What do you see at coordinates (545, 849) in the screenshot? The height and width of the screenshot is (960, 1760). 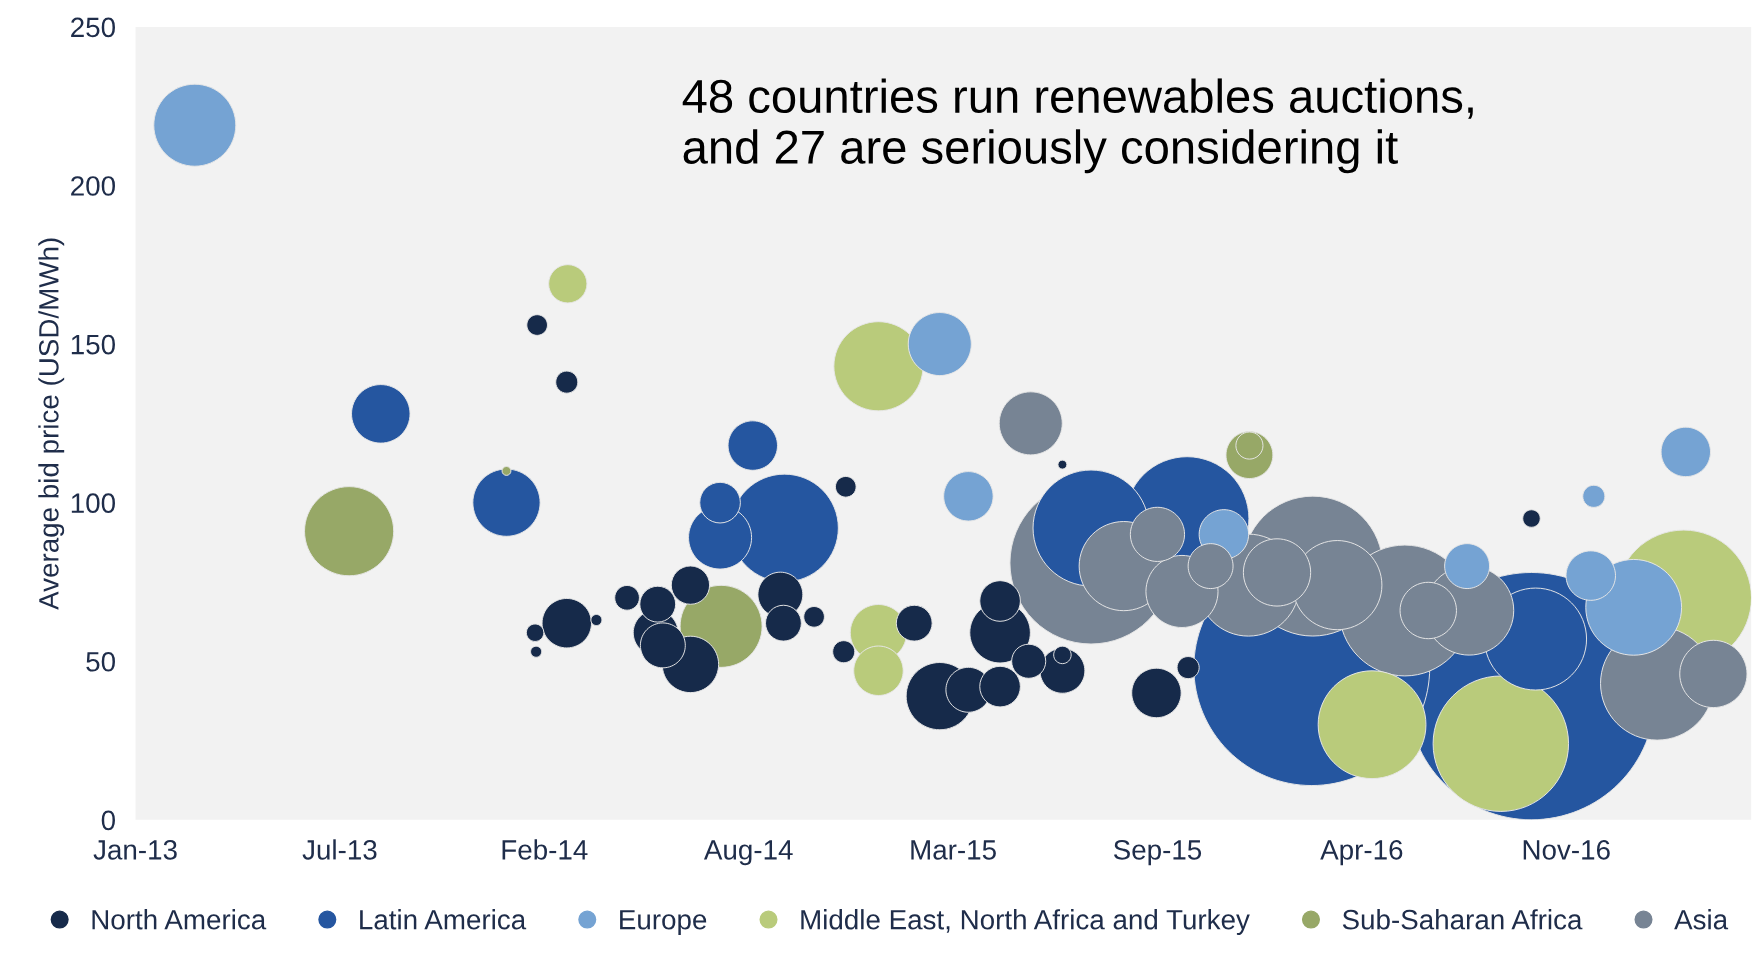 I see `x-tick-label: Feb-14` at bounding box center [545, 849].